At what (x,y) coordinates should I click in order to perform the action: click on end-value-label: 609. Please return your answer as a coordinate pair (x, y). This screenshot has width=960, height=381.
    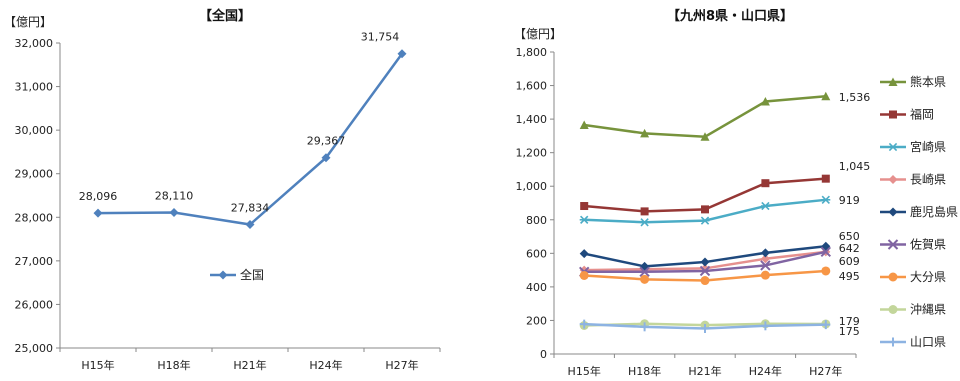
    Looking at the image, I should click on (849, 261).